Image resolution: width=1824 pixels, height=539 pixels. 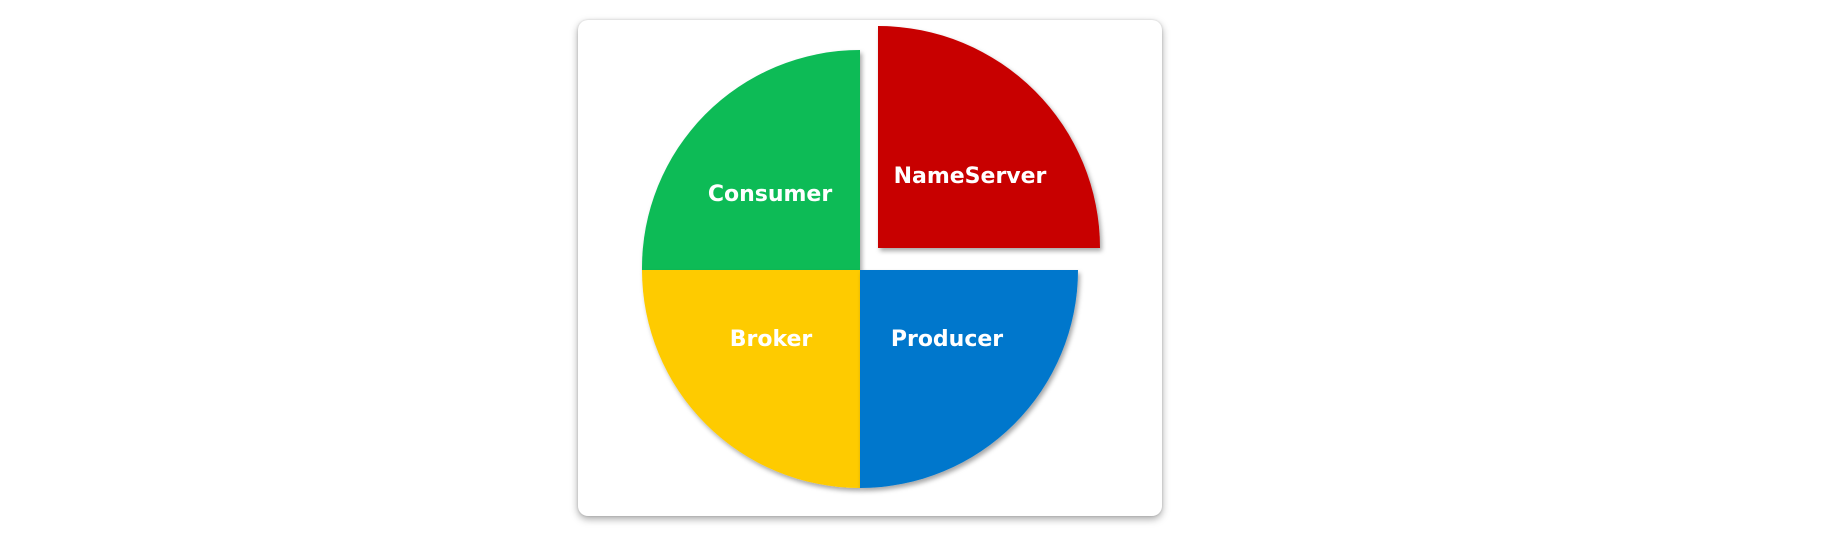 What do you see at coordinates (969, 379) in the screenshot?
I see `producer-segment` at bounding box center [969, 379].